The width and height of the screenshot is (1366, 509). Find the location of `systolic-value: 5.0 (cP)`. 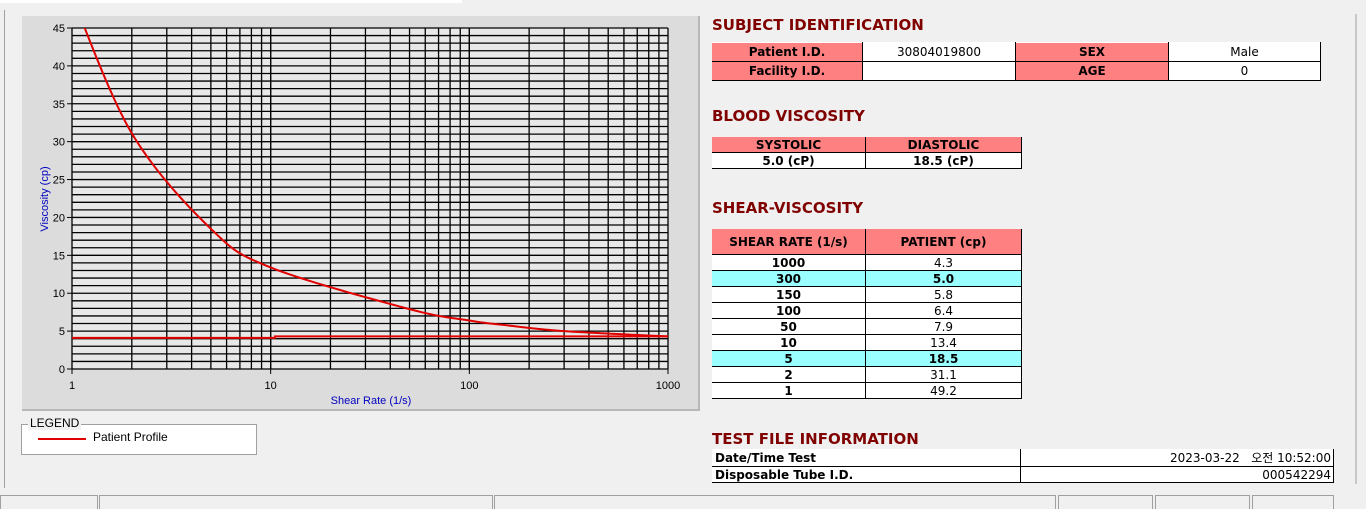

systolic-value: 5.0 (cP) is located at coordinates (789, 160).